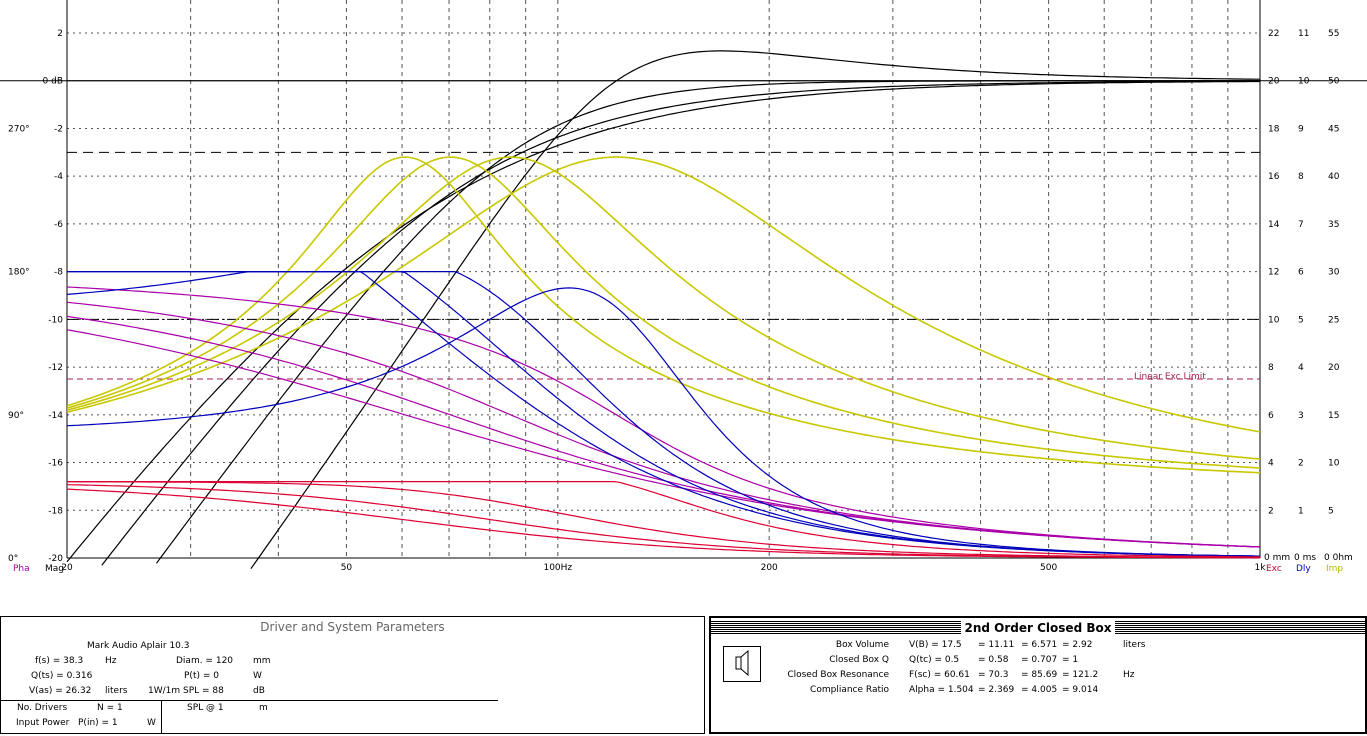 This screenshot has width=1367, height=736. Describe the element at coordinates (1080, 675) in the screenshot. I see `box-row-v4: = 121.2` at that location.